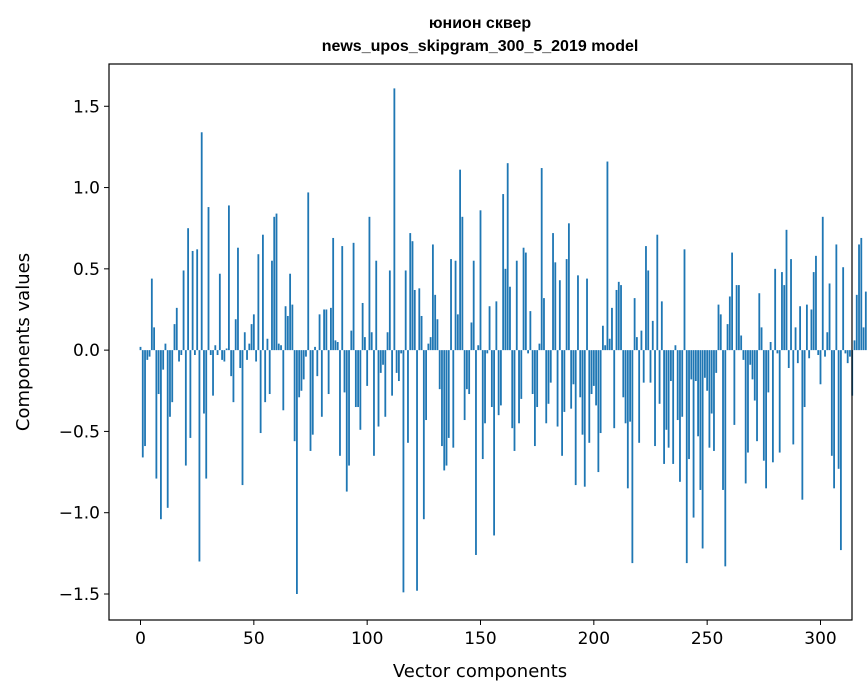  What do you see at coordinates (254, 639) in the screenshot?
I see `x-tick-label: 50` at bounding box center [254, 639].